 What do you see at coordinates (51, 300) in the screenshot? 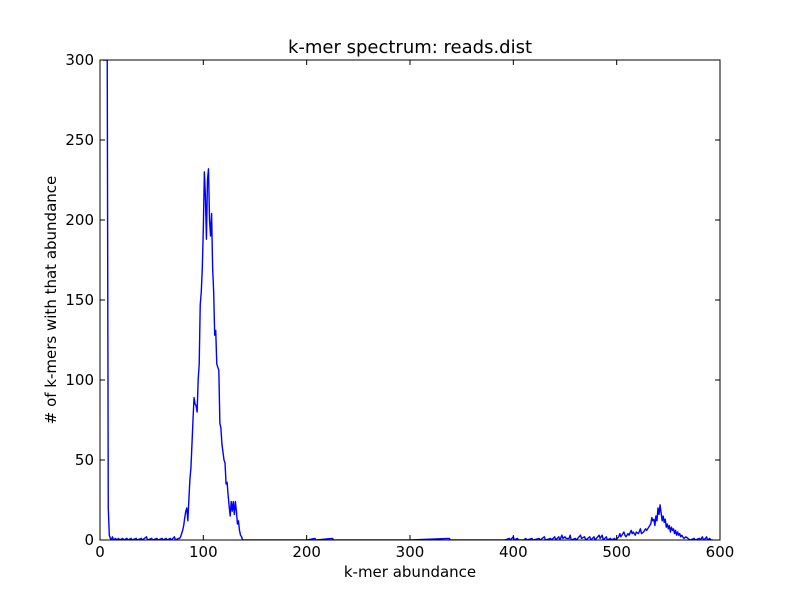
I see `y-axis-label: # of k-mers with that abundance` at bounding box center [51, 300].